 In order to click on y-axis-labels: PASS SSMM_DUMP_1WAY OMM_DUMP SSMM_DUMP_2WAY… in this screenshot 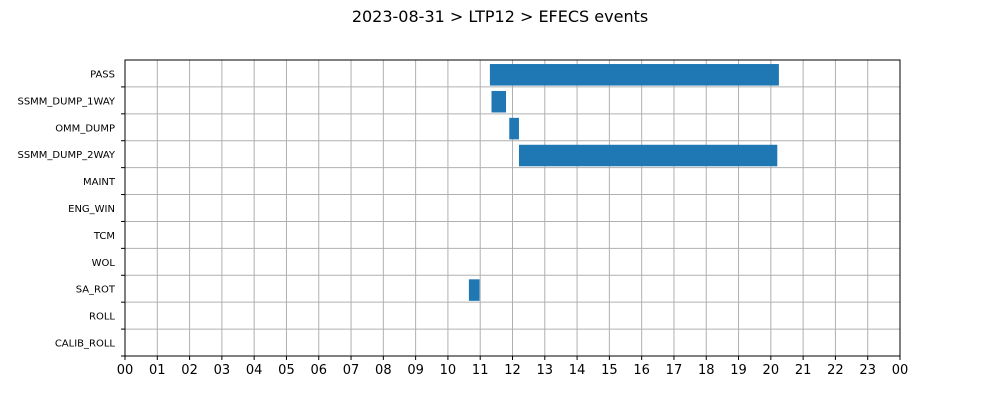, I will do `click(71, 213)`.